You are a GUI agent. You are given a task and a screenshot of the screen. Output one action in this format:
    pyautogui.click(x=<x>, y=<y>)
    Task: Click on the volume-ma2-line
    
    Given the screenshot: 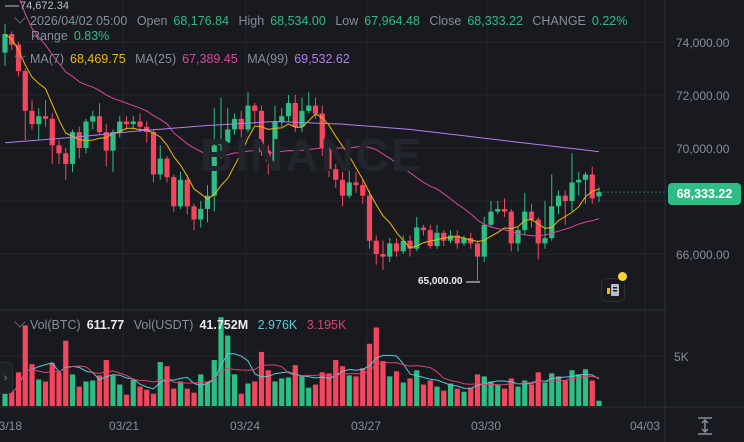 What is the action you would take?
    pyautogui.click(x=302, y=378)
    